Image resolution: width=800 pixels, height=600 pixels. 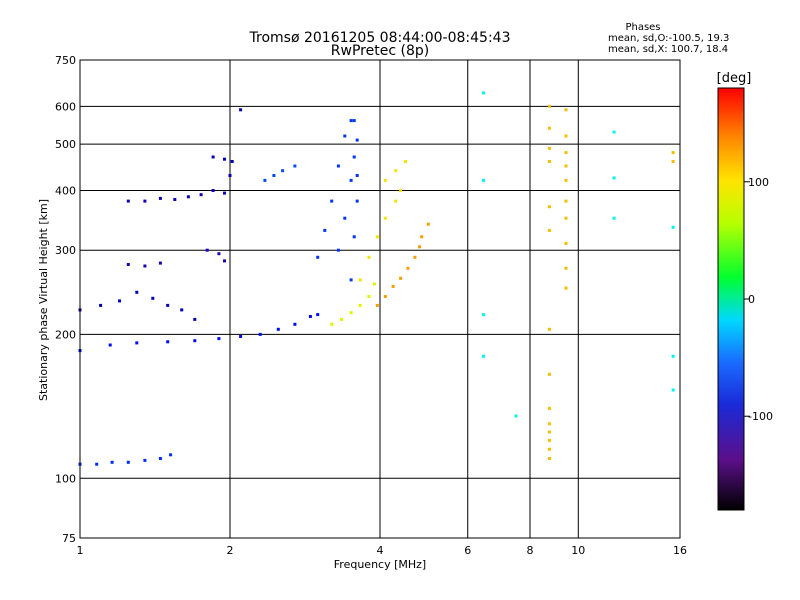 What do you see at coordinates (734, 78) in the screenshot?
I see `colorbar-label: [deg]` at bounding box center [734, 78].